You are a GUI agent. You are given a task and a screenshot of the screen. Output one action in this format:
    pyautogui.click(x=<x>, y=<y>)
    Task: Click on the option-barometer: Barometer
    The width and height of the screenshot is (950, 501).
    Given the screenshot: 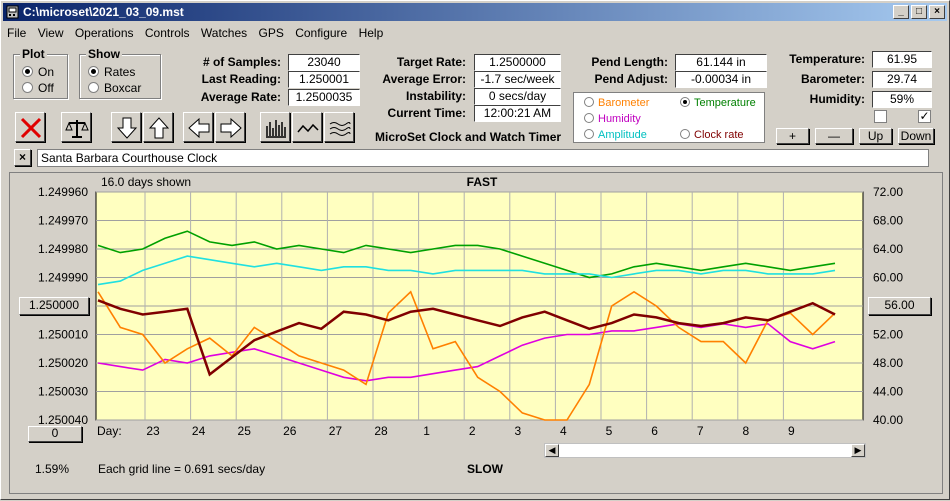 What is the action you would take?
    pyautogui.click(x=616, y=103)
    